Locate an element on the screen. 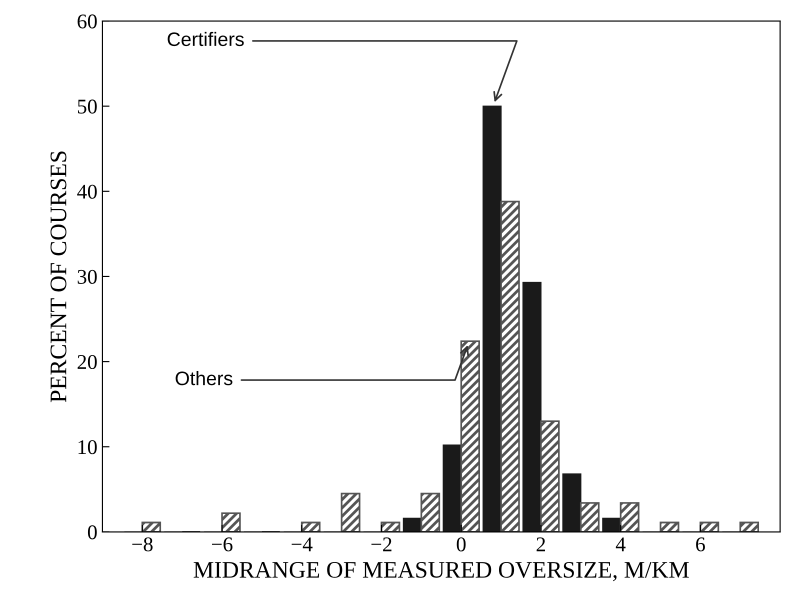 This screenshot has height=601, width=788. y-tick-label: 50 is located at coordinates (87, 107).